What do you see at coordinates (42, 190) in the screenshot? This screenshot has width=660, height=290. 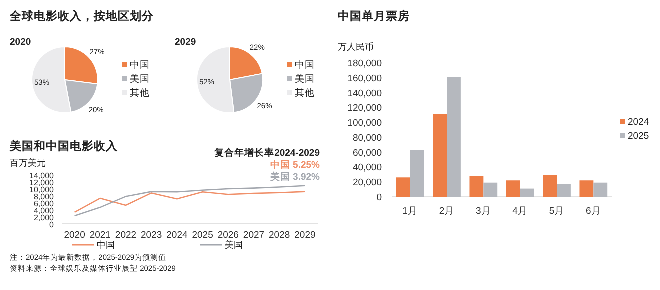 I see `y-tick-label: 10,000` at bounding box center [42, 190].